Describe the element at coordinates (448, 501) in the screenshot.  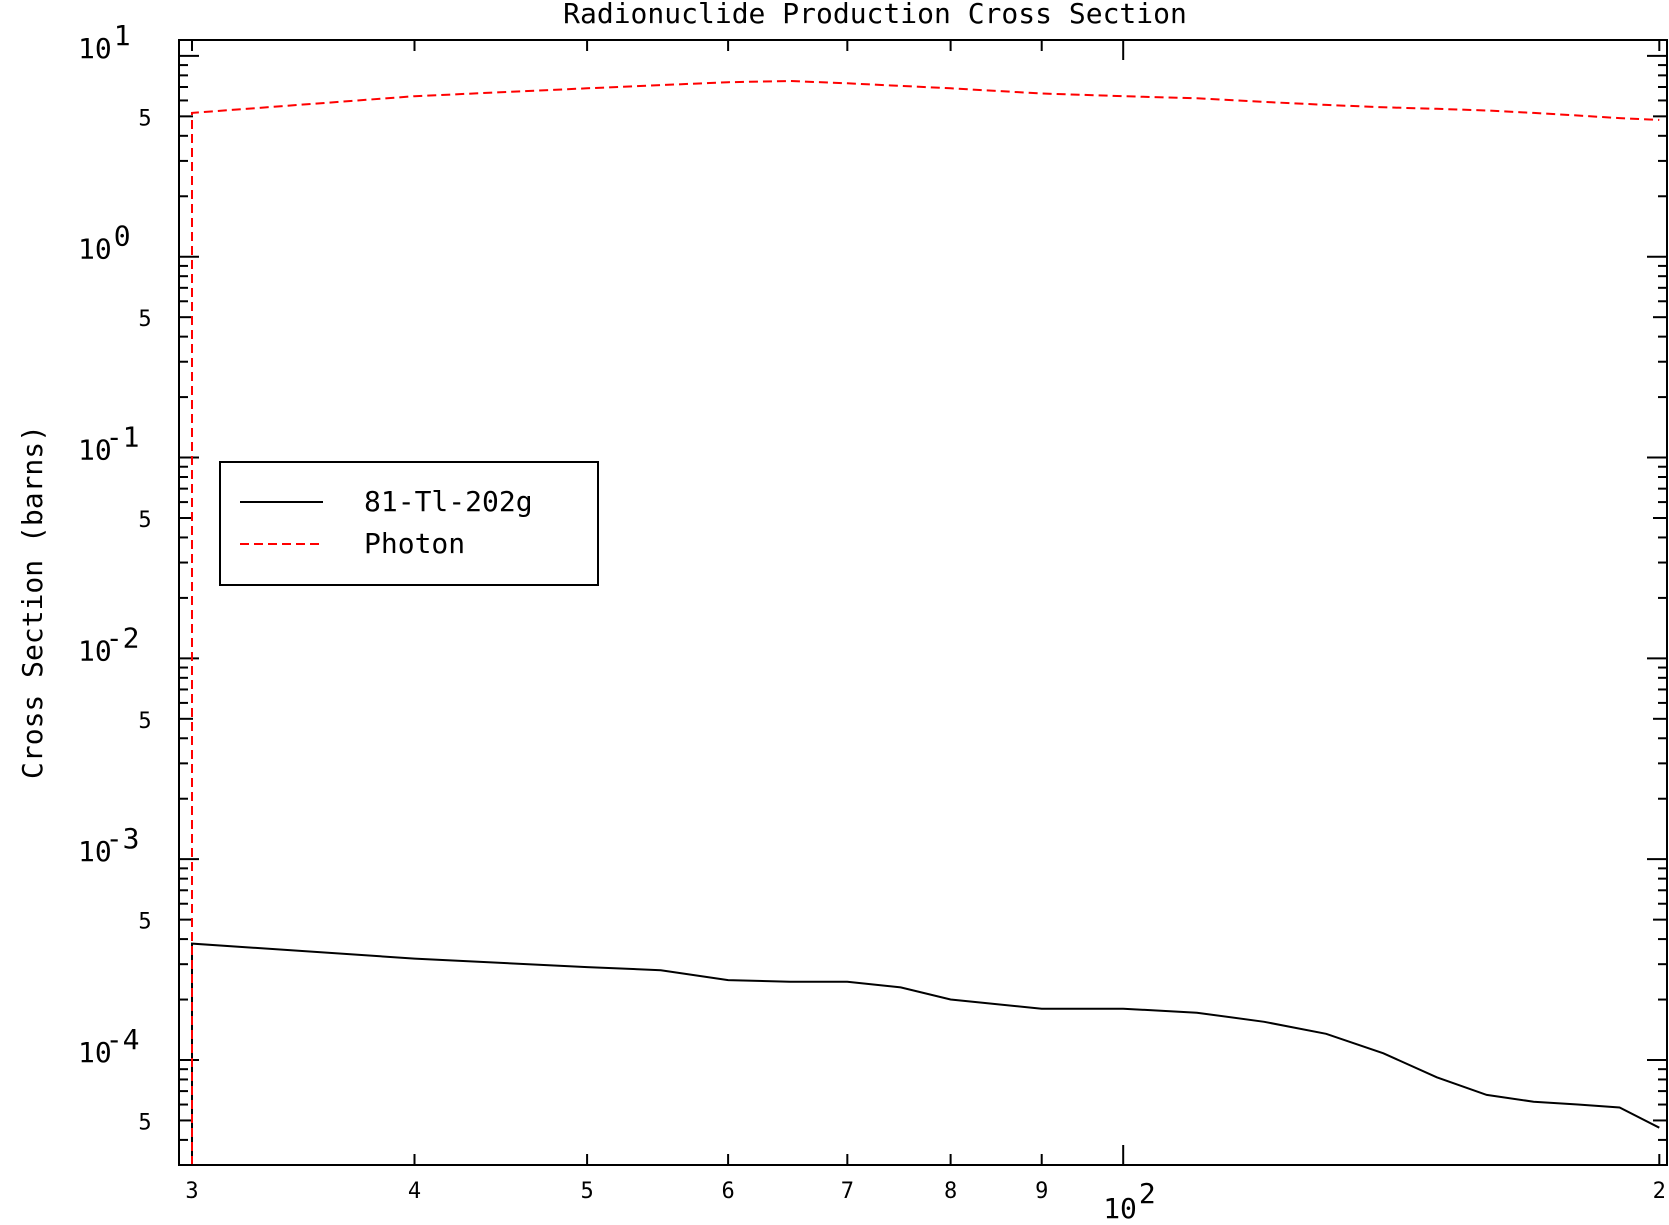
I see `legend-label: 81-Tl-202g` at that location.